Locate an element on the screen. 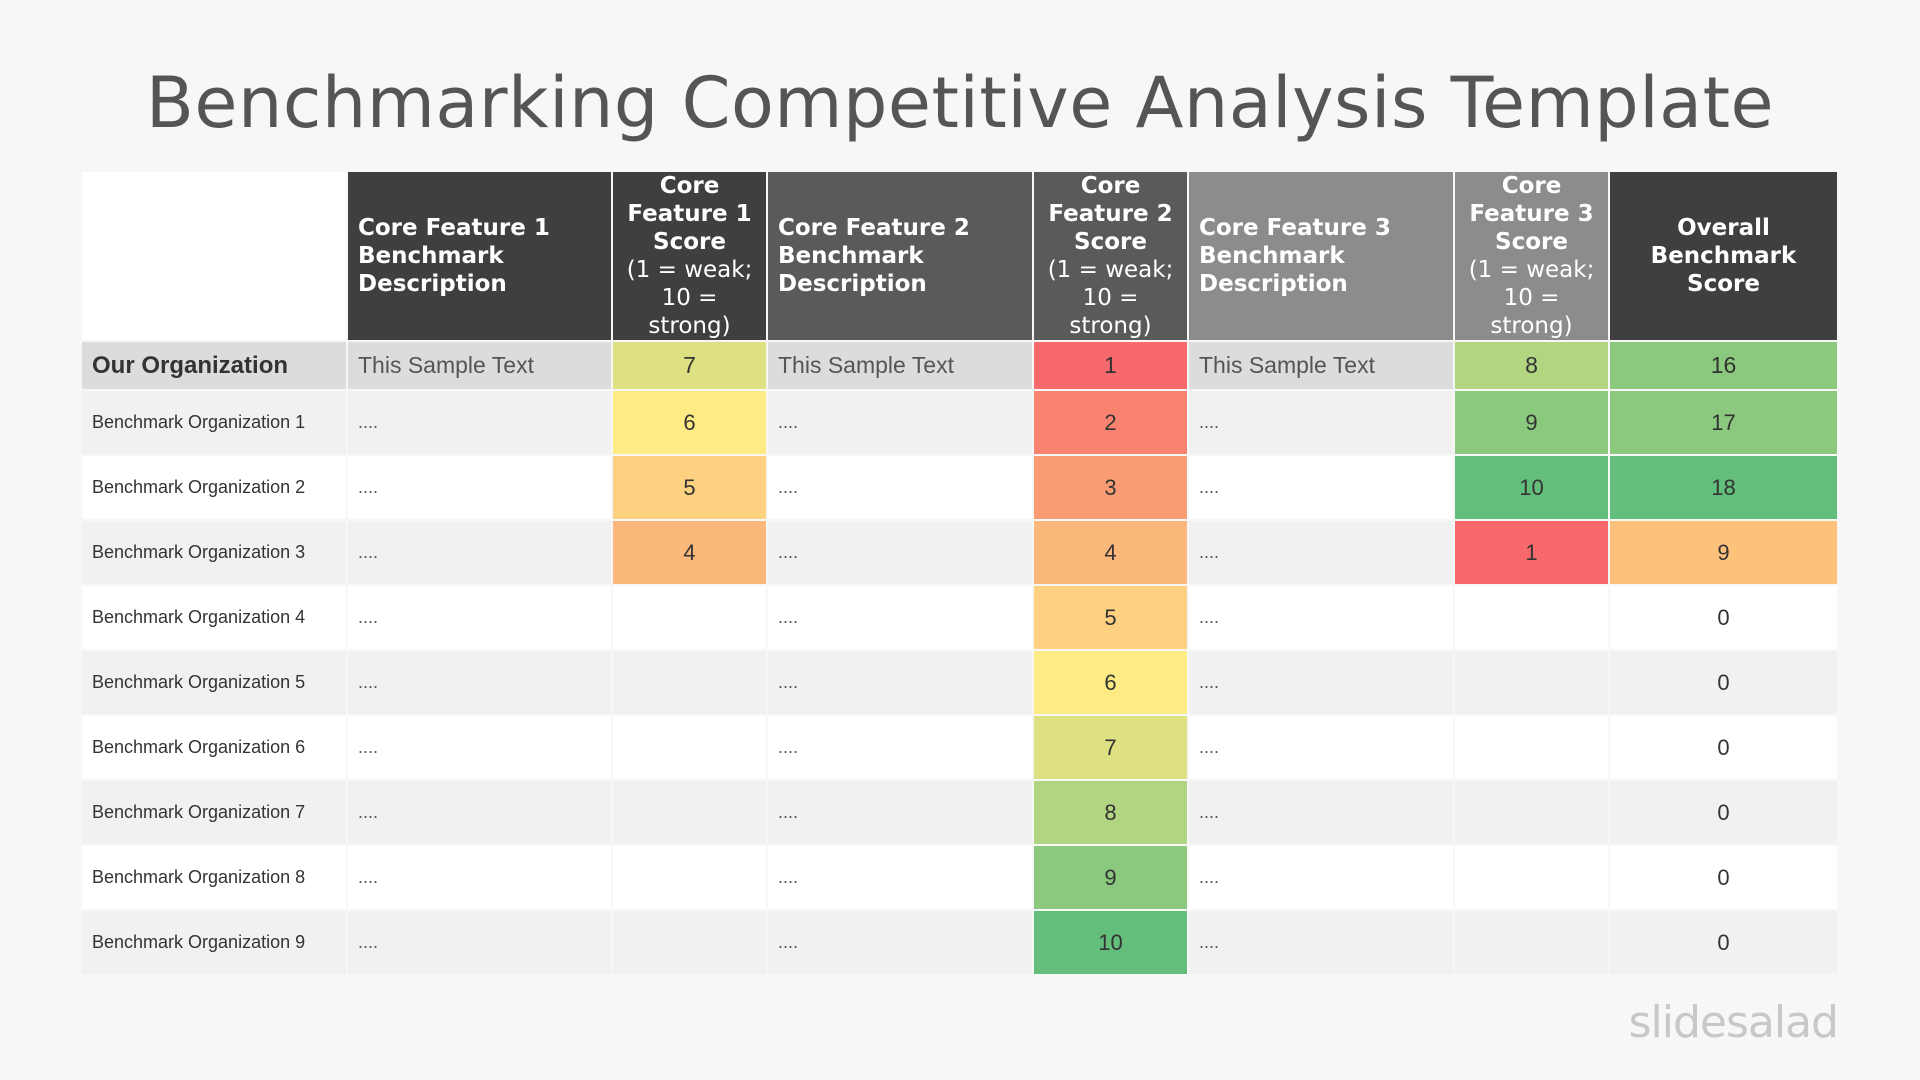 The height and width of the screenshot is (1080, 1920). cf2-score-cell: 6 is located at coordinates (1111, 683).